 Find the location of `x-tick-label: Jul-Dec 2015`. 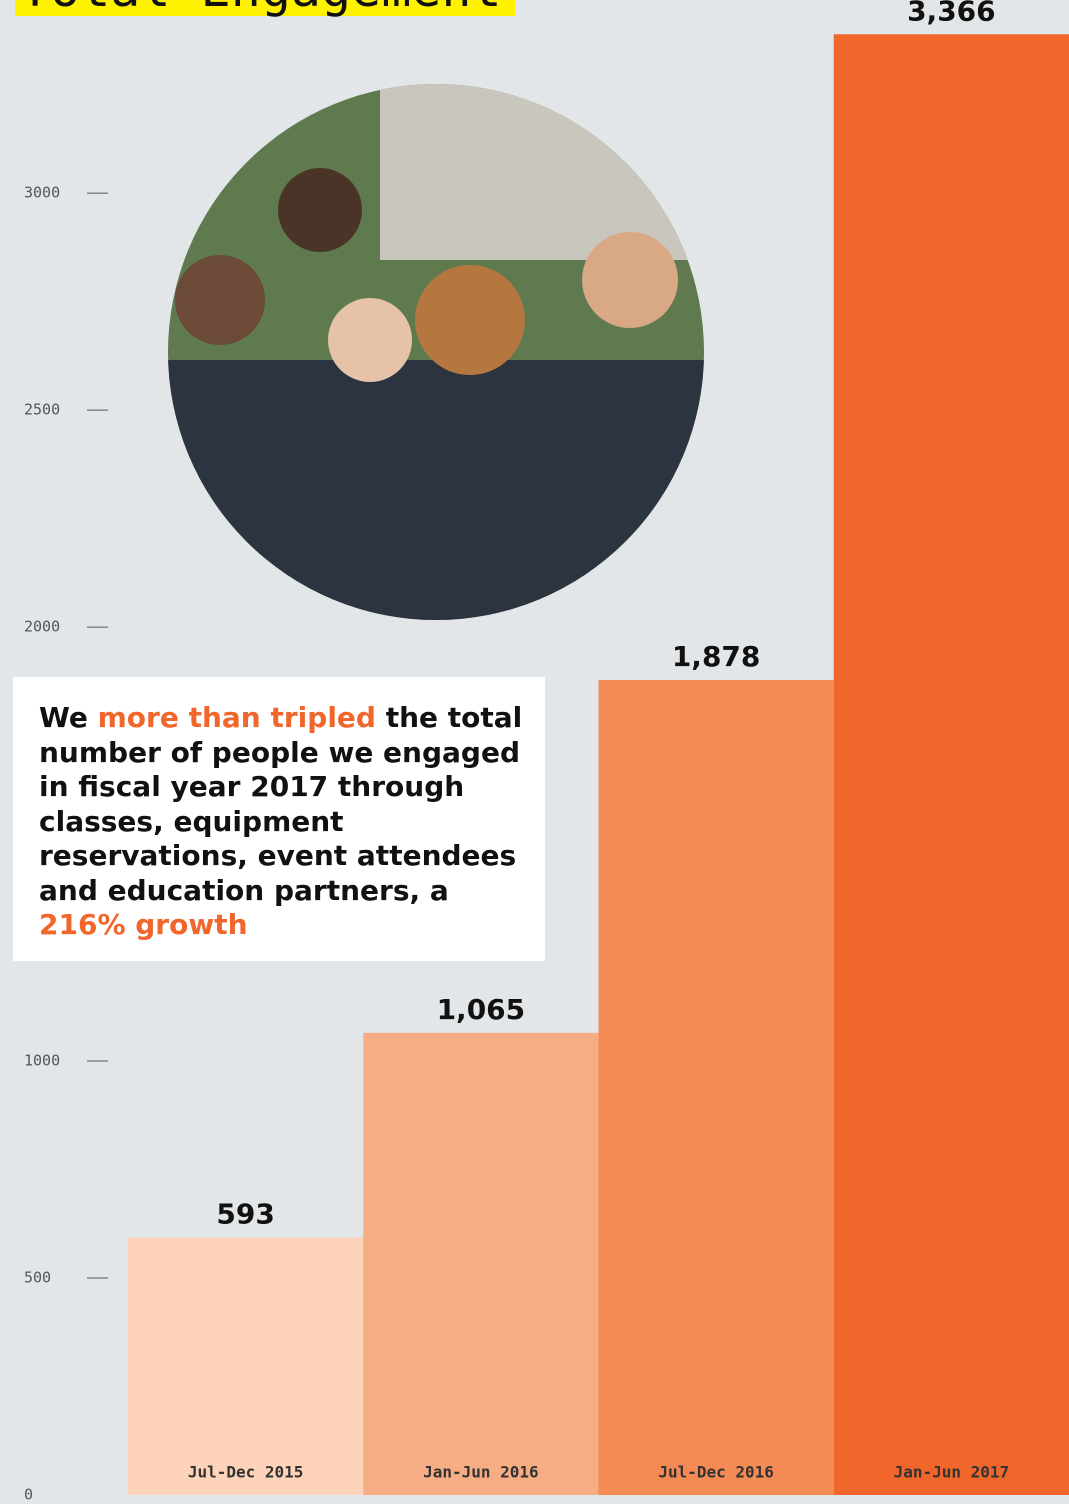

x-tick-label: Jul-Dec 2015 is located at coordinates (246, 1472).